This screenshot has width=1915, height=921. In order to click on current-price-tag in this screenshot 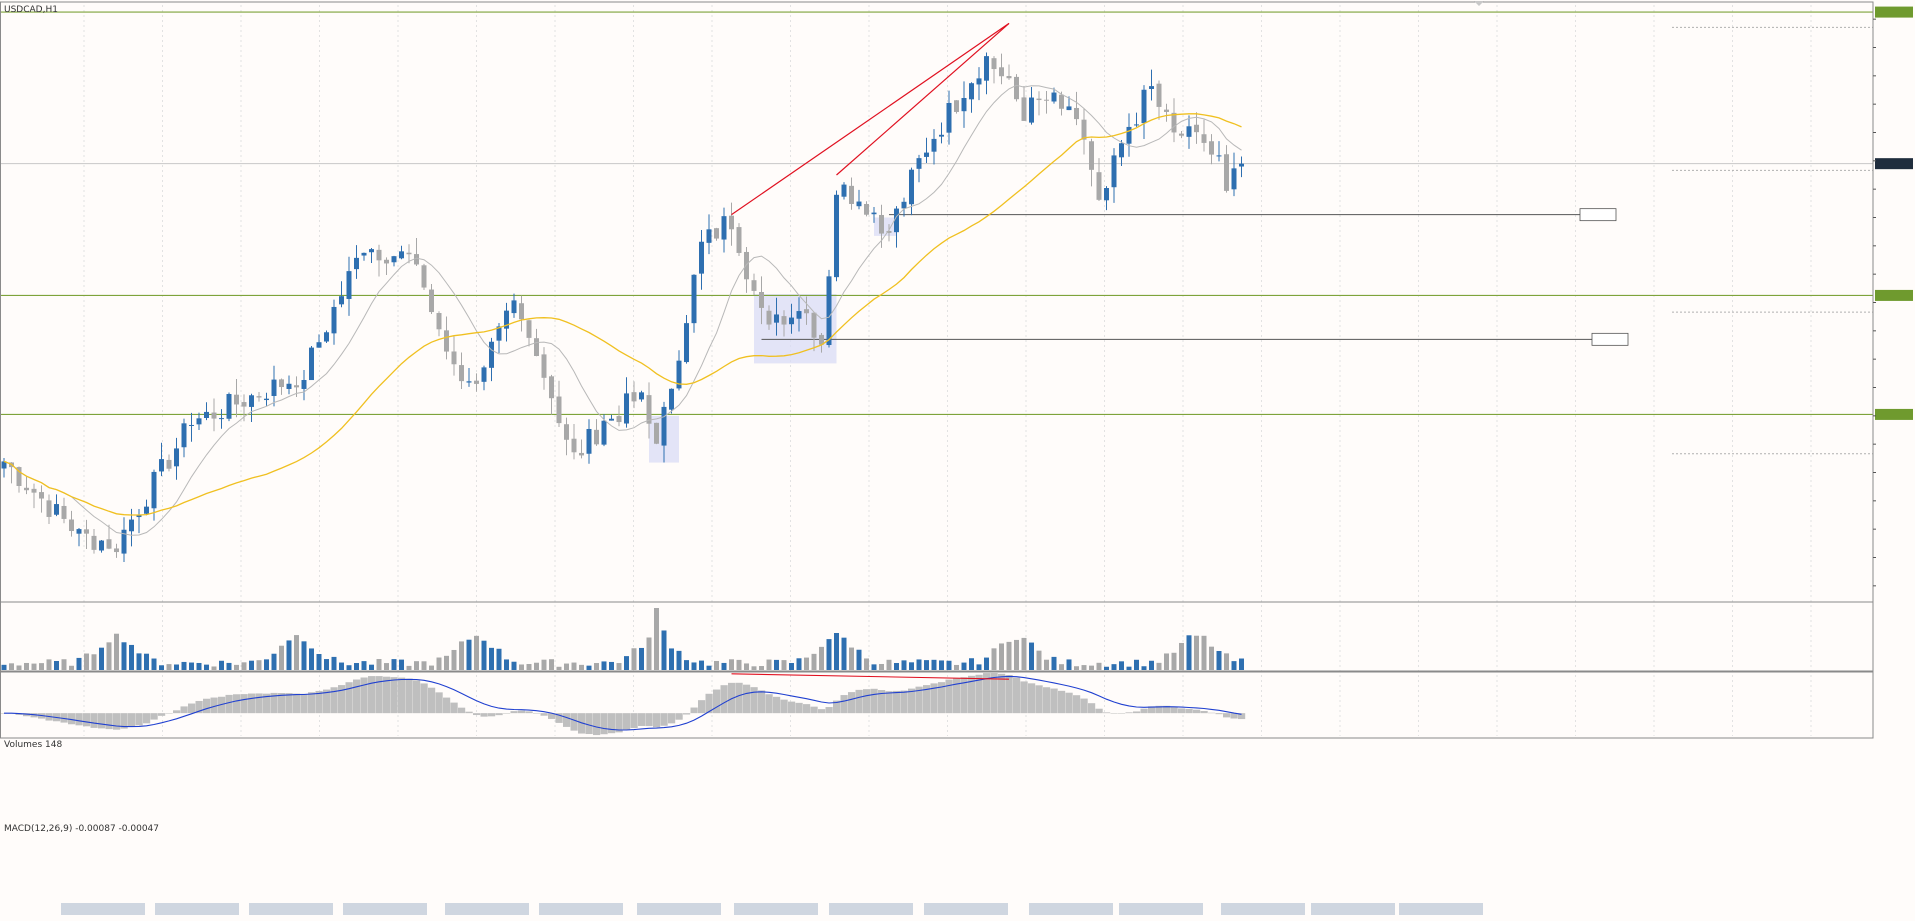, I will do `click(1894, 164)`.